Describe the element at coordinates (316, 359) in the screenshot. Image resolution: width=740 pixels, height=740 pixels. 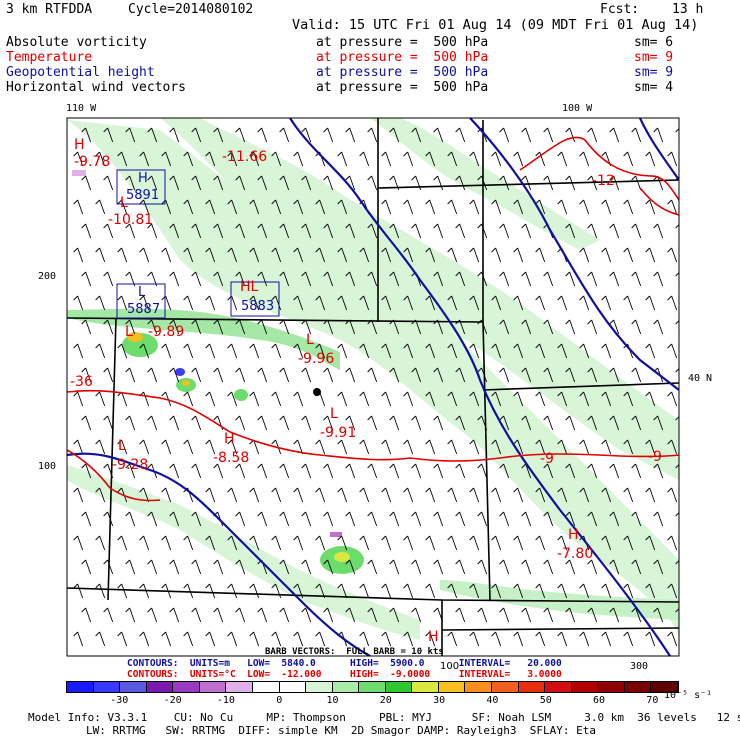
I see `map-label-value: -9.96` at that location.